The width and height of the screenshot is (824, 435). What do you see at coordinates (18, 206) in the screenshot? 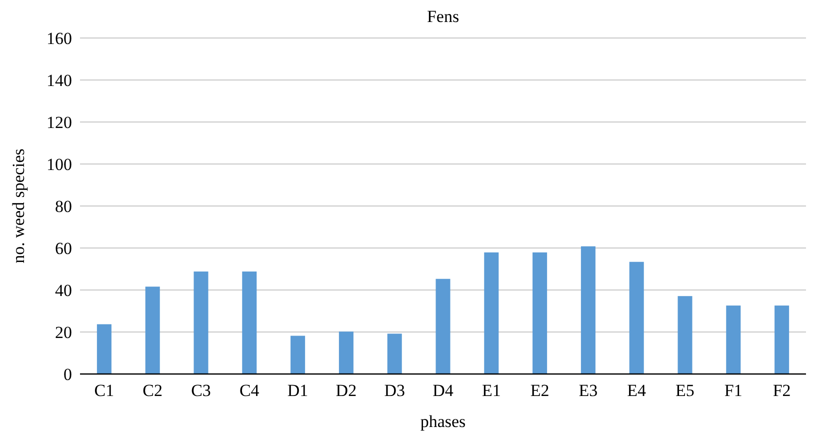
I see `y-axis-title: no. weed species` at bounding box center [18, 206].